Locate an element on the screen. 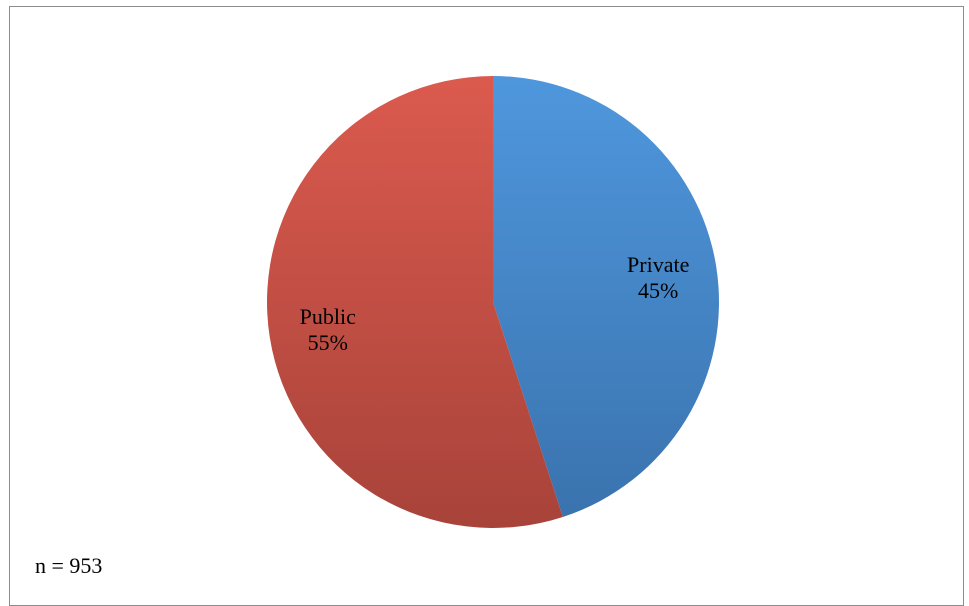 This screenshot has height=606, width=969. sample-size-note: n = 953 is located at coordinates (69, 565).